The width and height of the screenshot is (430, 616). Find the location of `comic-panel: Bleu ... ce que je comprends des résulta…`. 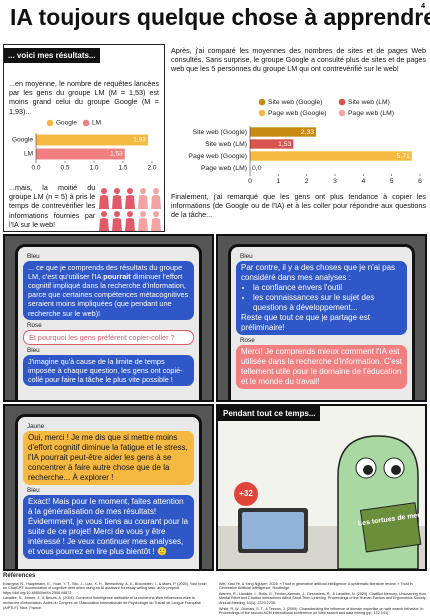

comic-panel: Bleu ... ce que je comprends des résulta… is located at coordinates (108, 318).